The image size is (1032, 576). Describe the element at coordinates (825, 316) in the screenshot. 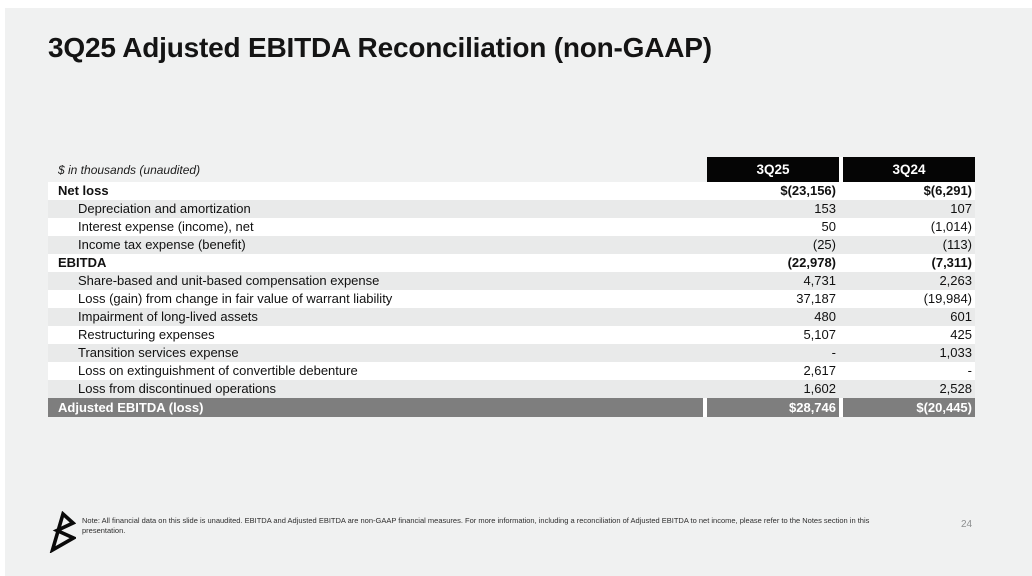

I see `row-value-3q25: 480` at that location.